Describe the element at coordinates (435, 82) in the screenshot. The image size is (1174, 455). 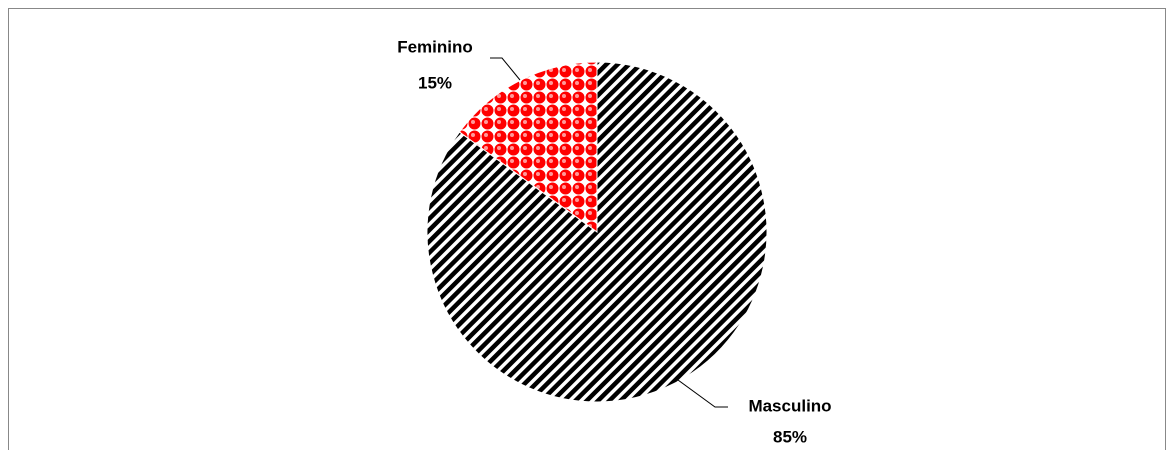
I see `slice-value-label: 15%` at that location.